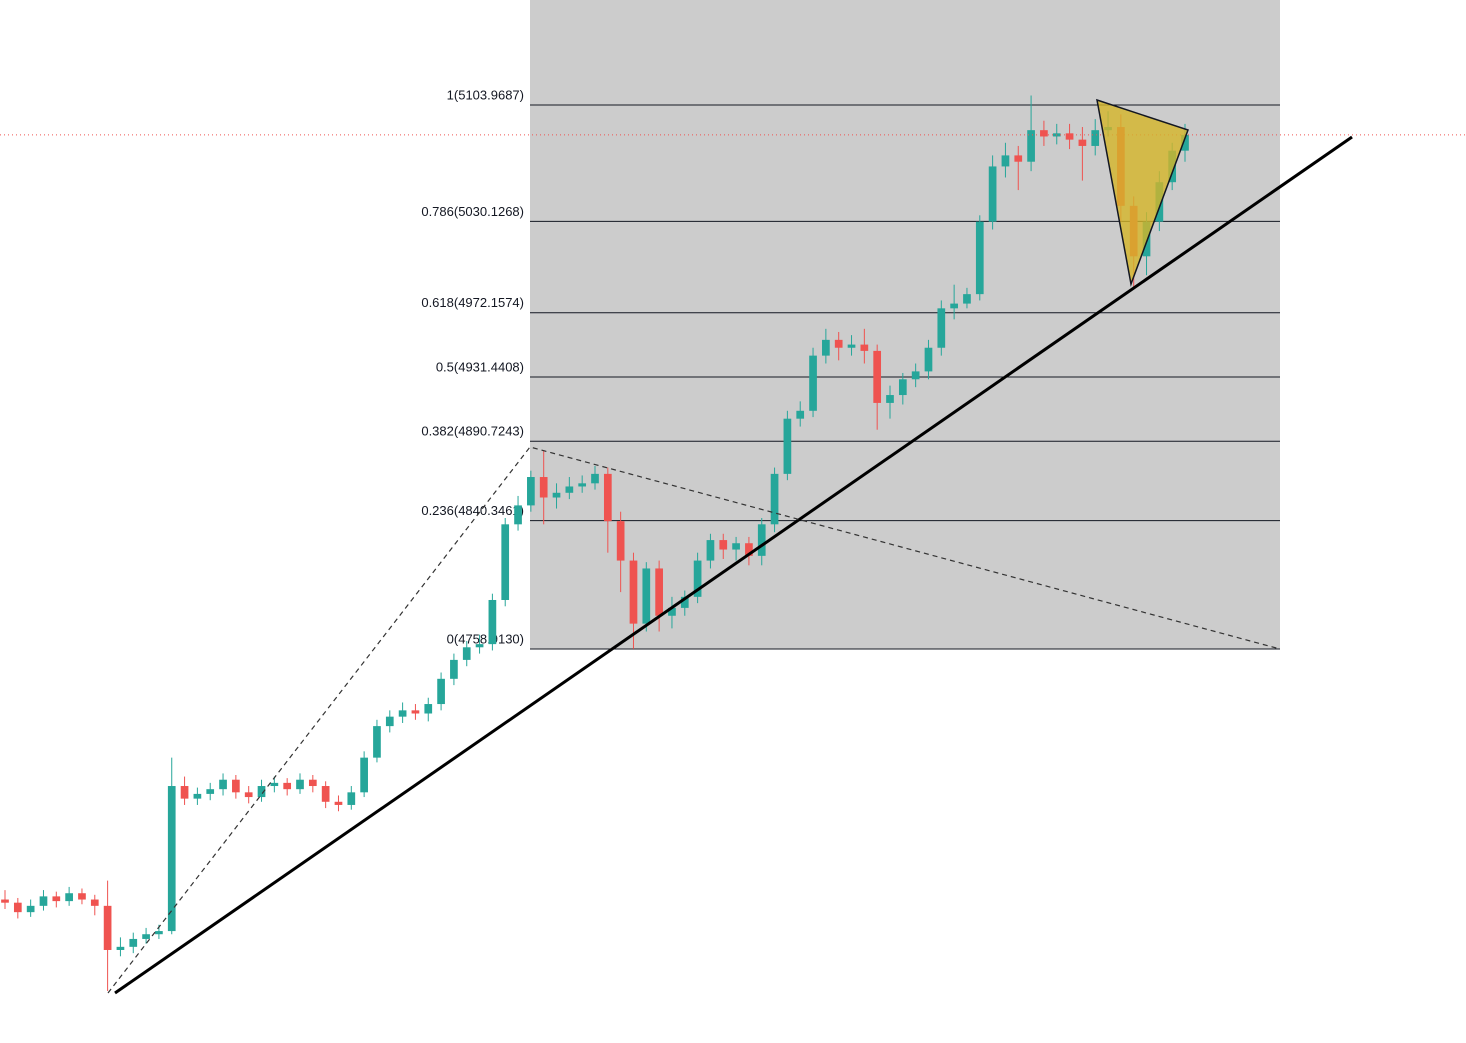  I want to click on fib-level-label: 0.5(4931.4408), so click(480, 366).